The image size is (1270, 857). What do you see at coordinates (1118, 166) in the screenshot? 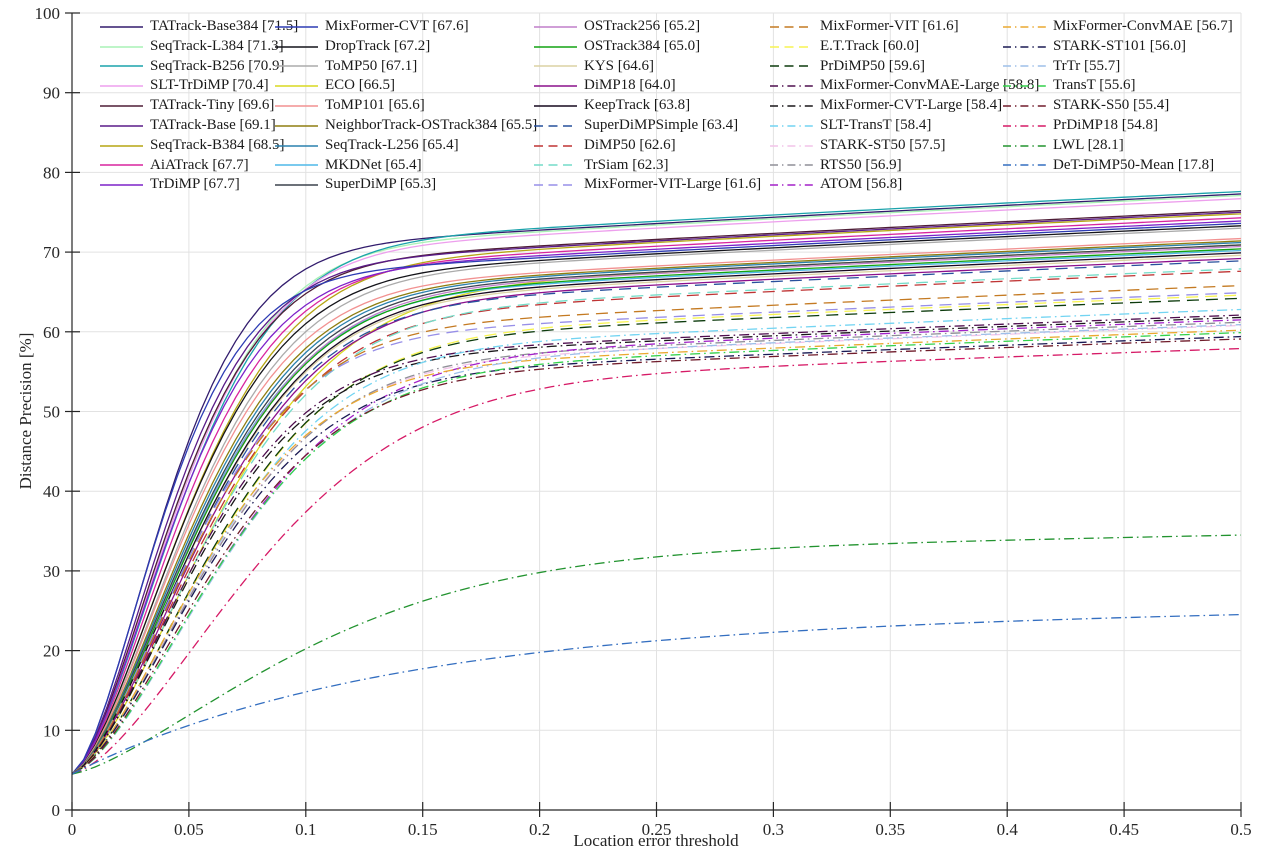
I see `legend-item-det-dimp50-mean: DeT-DiMP50-Mean [17.8]` at bounding box center [1118, 166].